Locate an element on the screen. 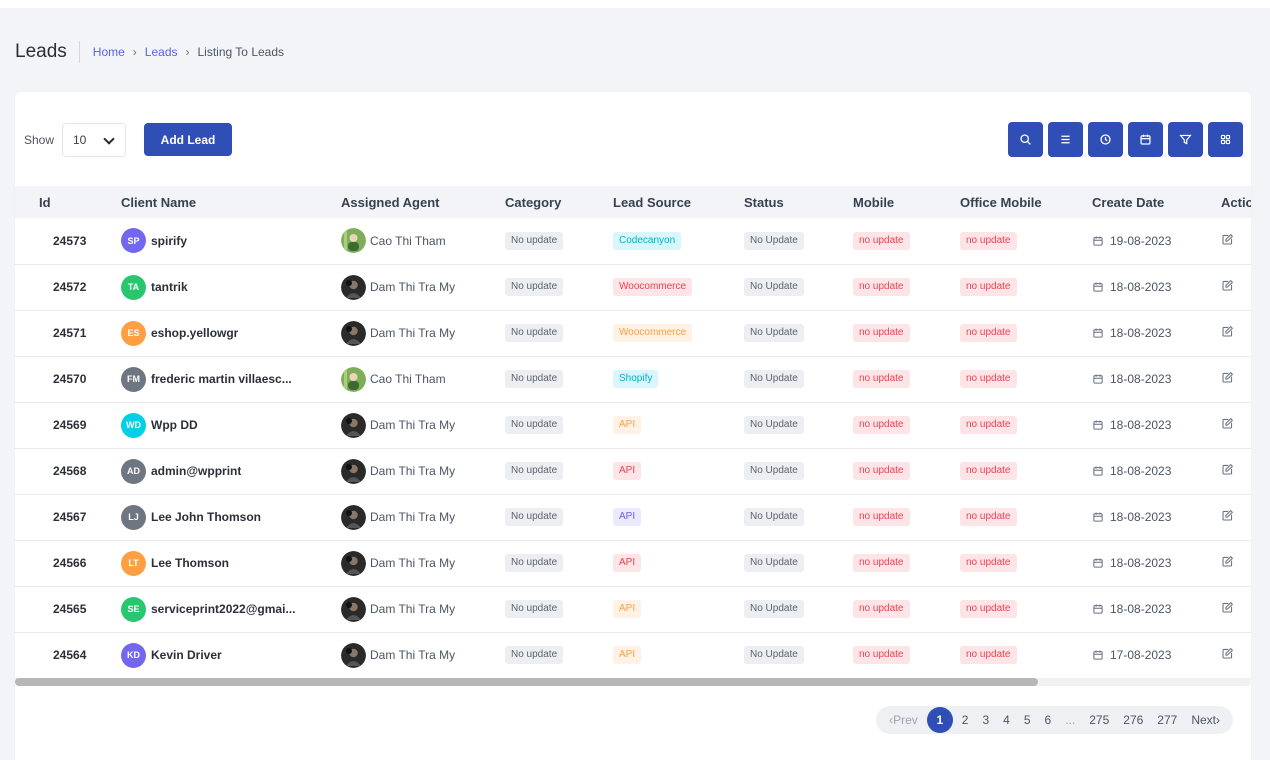 This screenshot has height=760, width=1270. page-button: 3 is located at coordinates (986, 720).